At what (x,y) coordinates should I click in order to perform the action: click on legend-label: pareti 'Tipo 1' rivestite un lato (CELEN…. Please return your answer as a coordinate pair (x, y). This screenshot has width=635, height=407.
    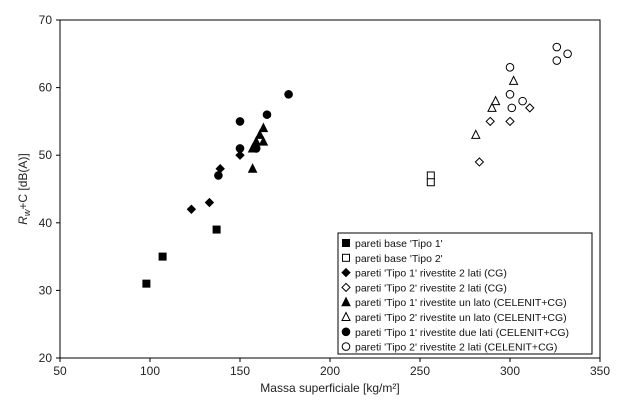
    Looking at the image, I should click on (461, 303).